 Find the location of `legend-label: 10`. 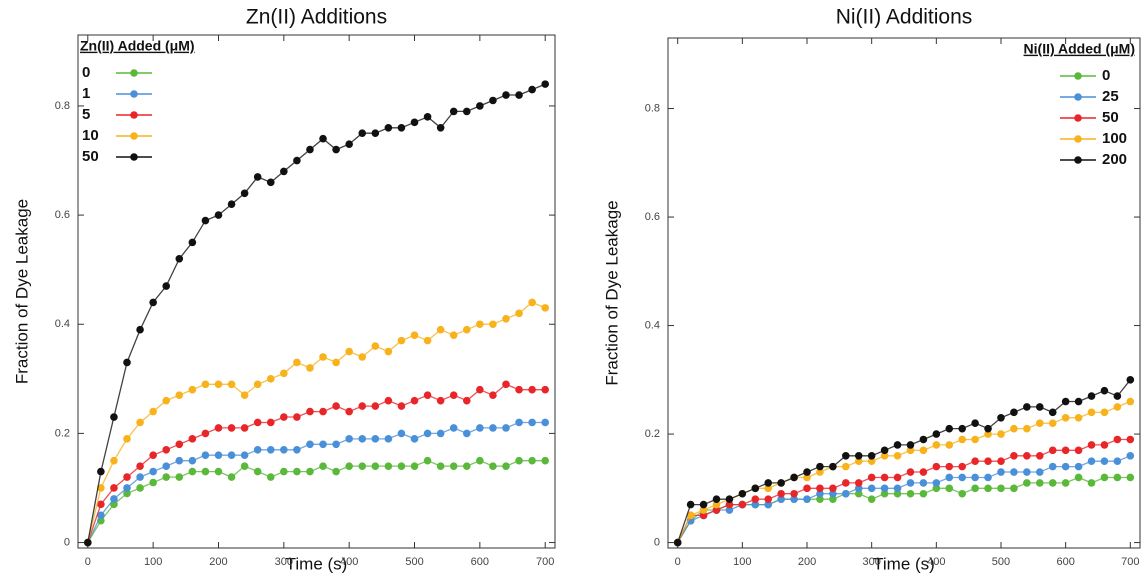

legend-label: 10 is located at coordinates (90, 135).